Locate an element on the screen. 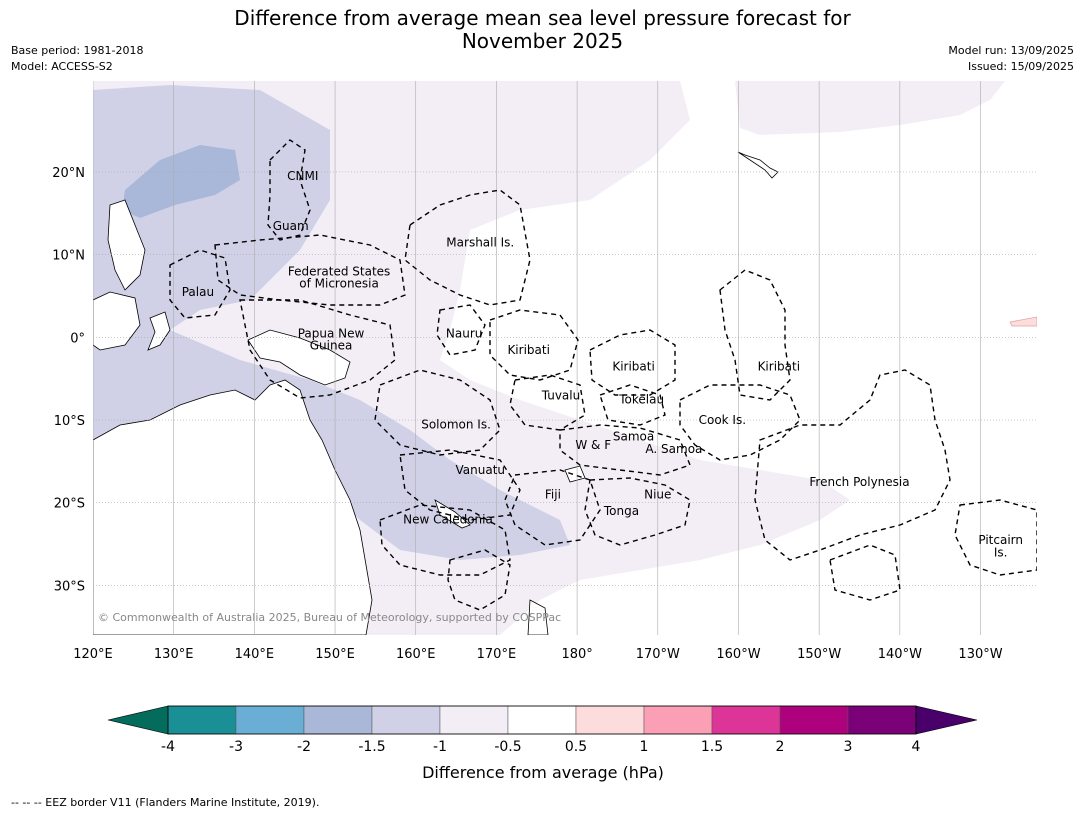 This screenshot has height=816, width=1085. region-label: W & F is located at coordinates (593, 445).